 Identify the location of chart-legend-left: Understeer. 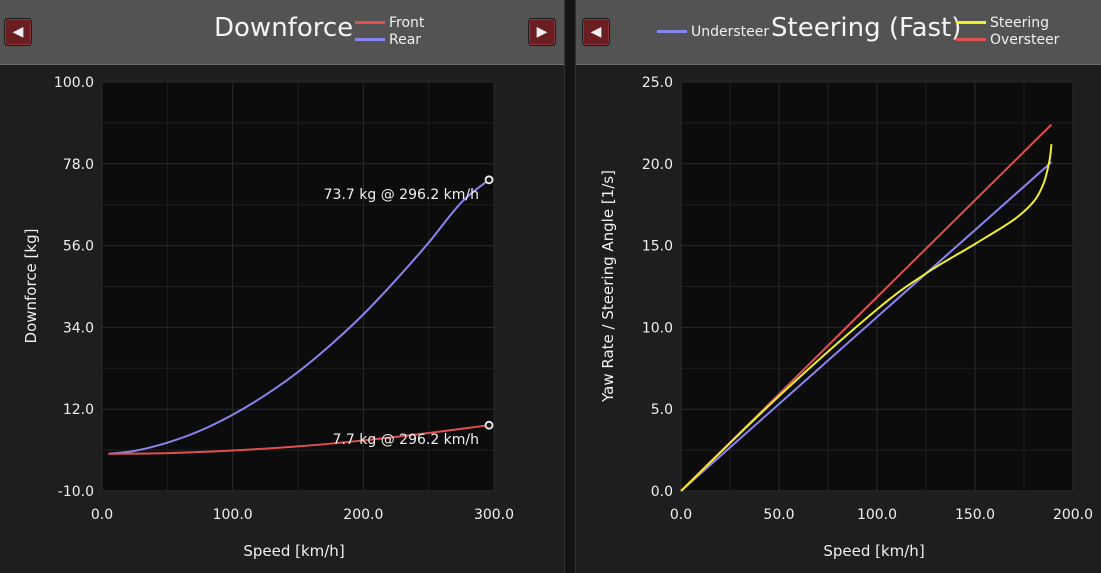
(713, 32).